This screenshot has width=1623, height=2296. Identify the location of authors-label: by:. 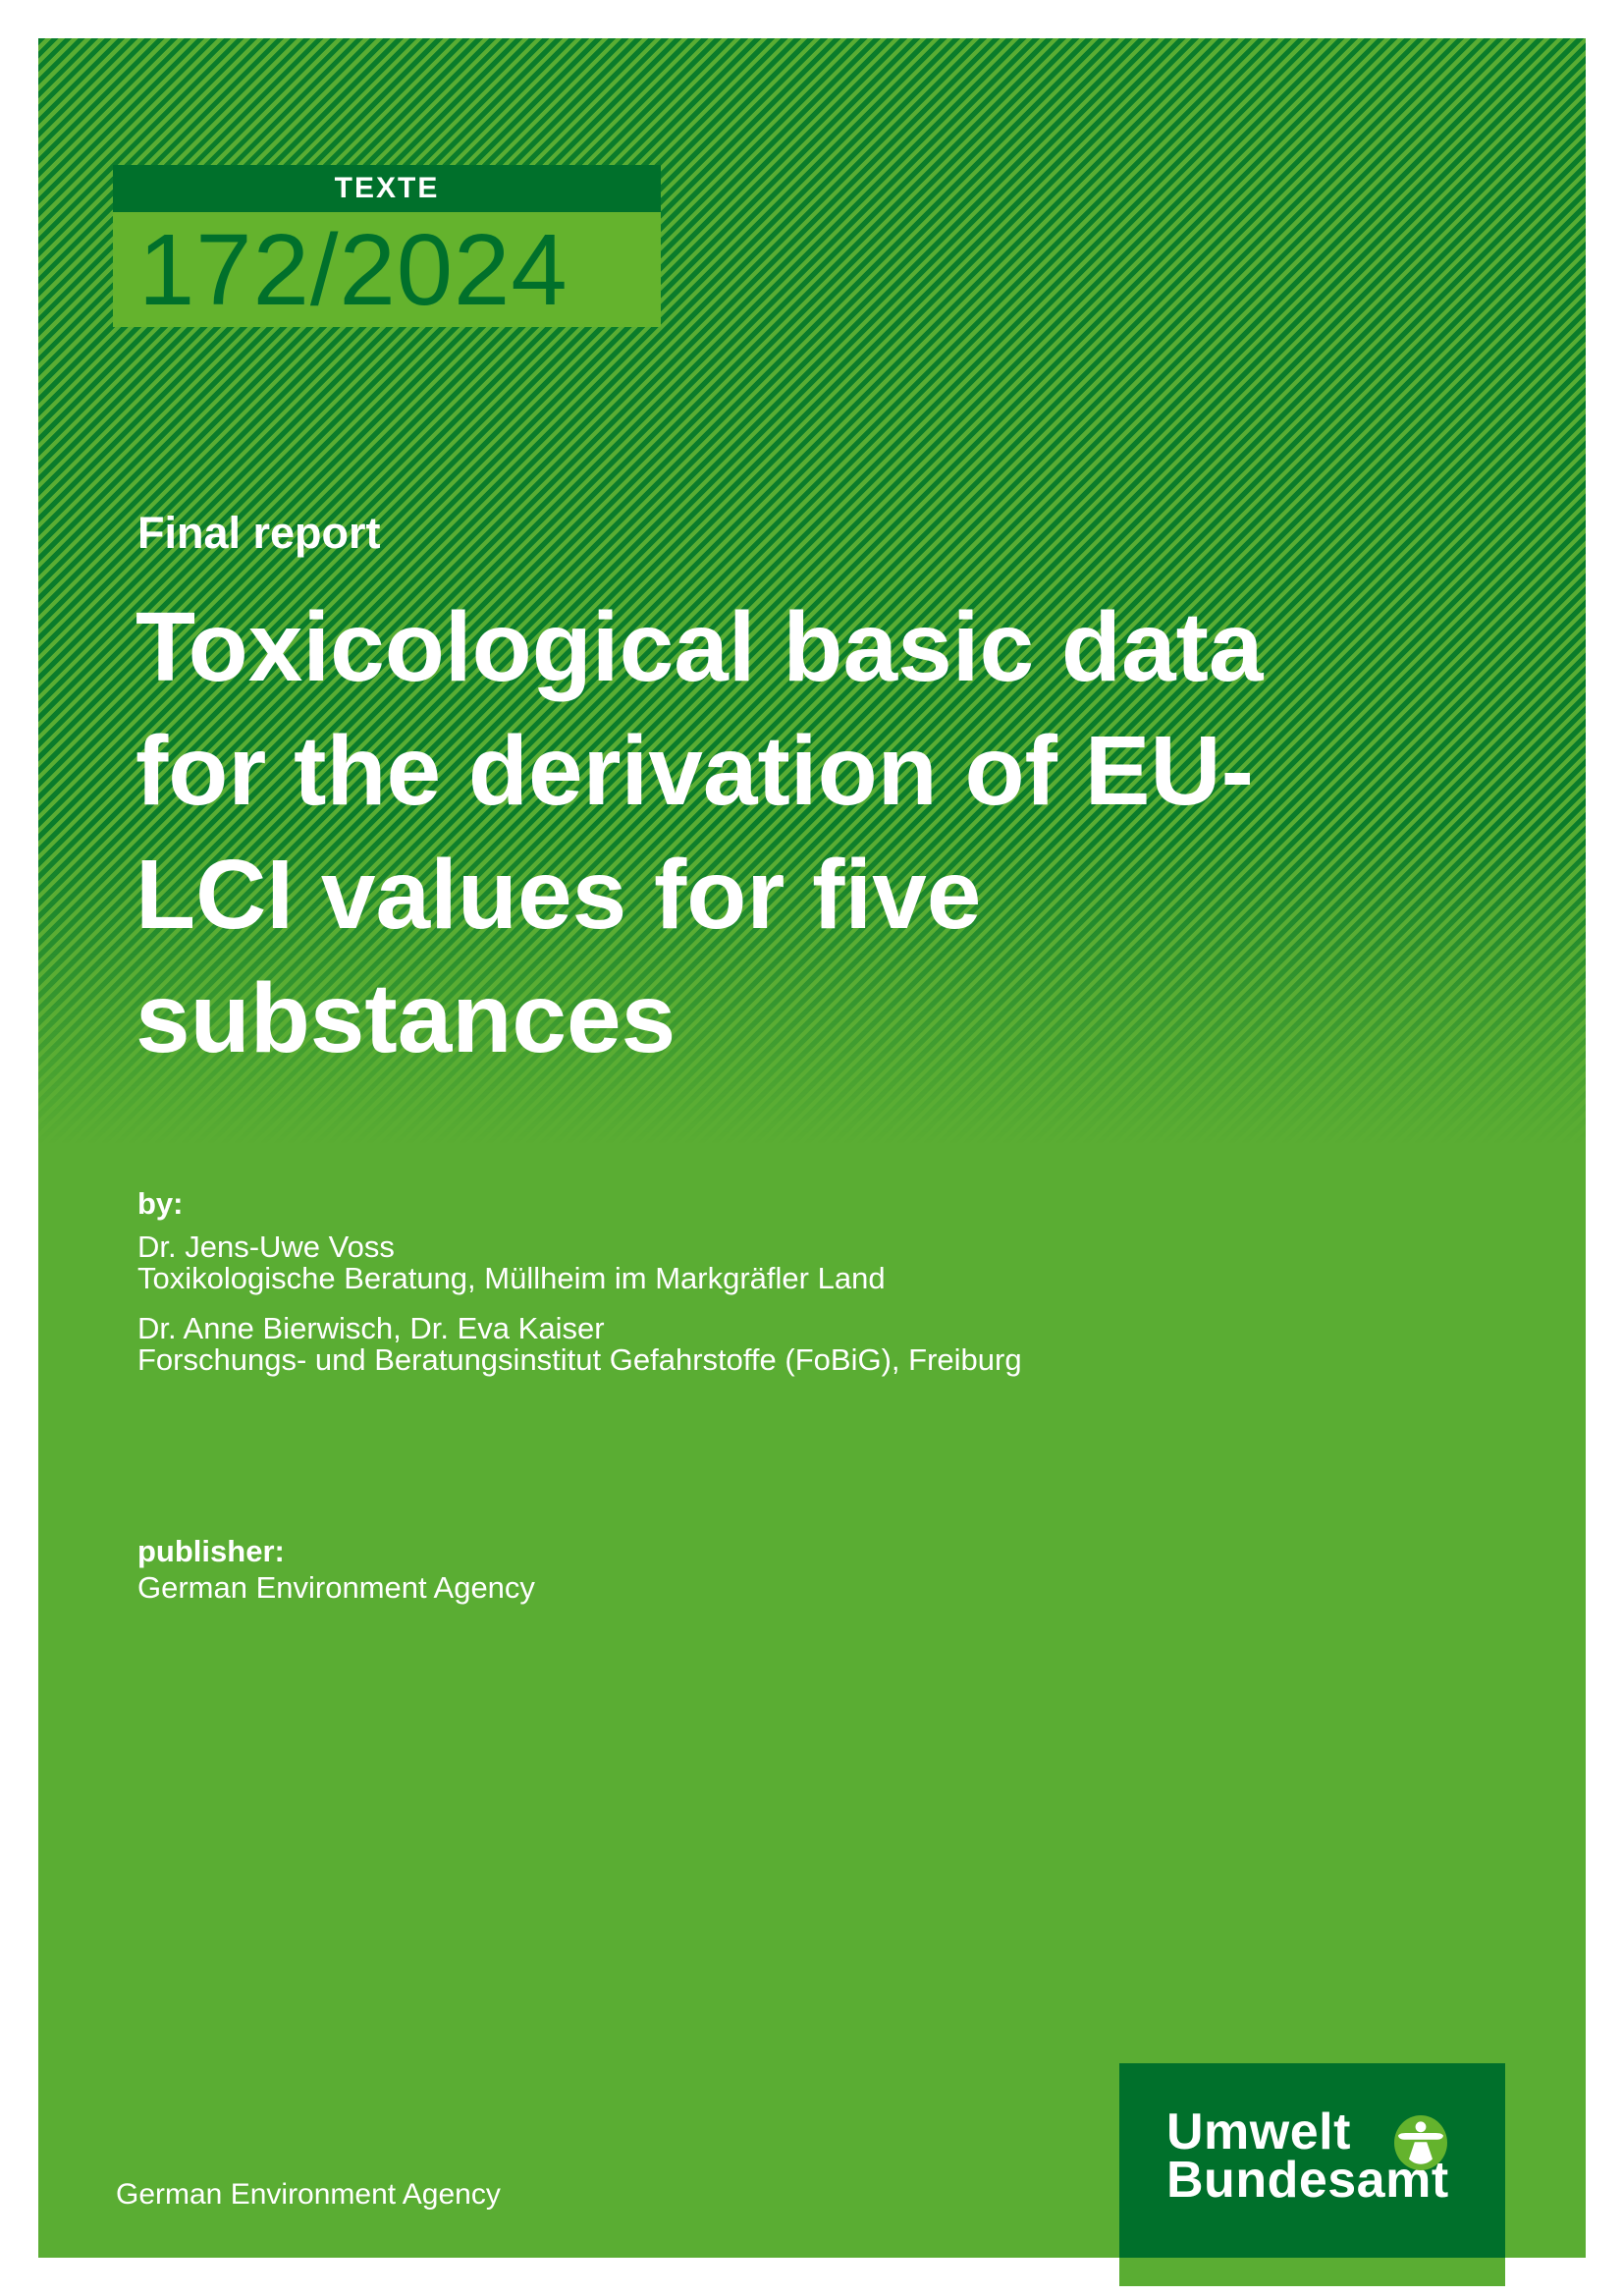
(160, 1203).